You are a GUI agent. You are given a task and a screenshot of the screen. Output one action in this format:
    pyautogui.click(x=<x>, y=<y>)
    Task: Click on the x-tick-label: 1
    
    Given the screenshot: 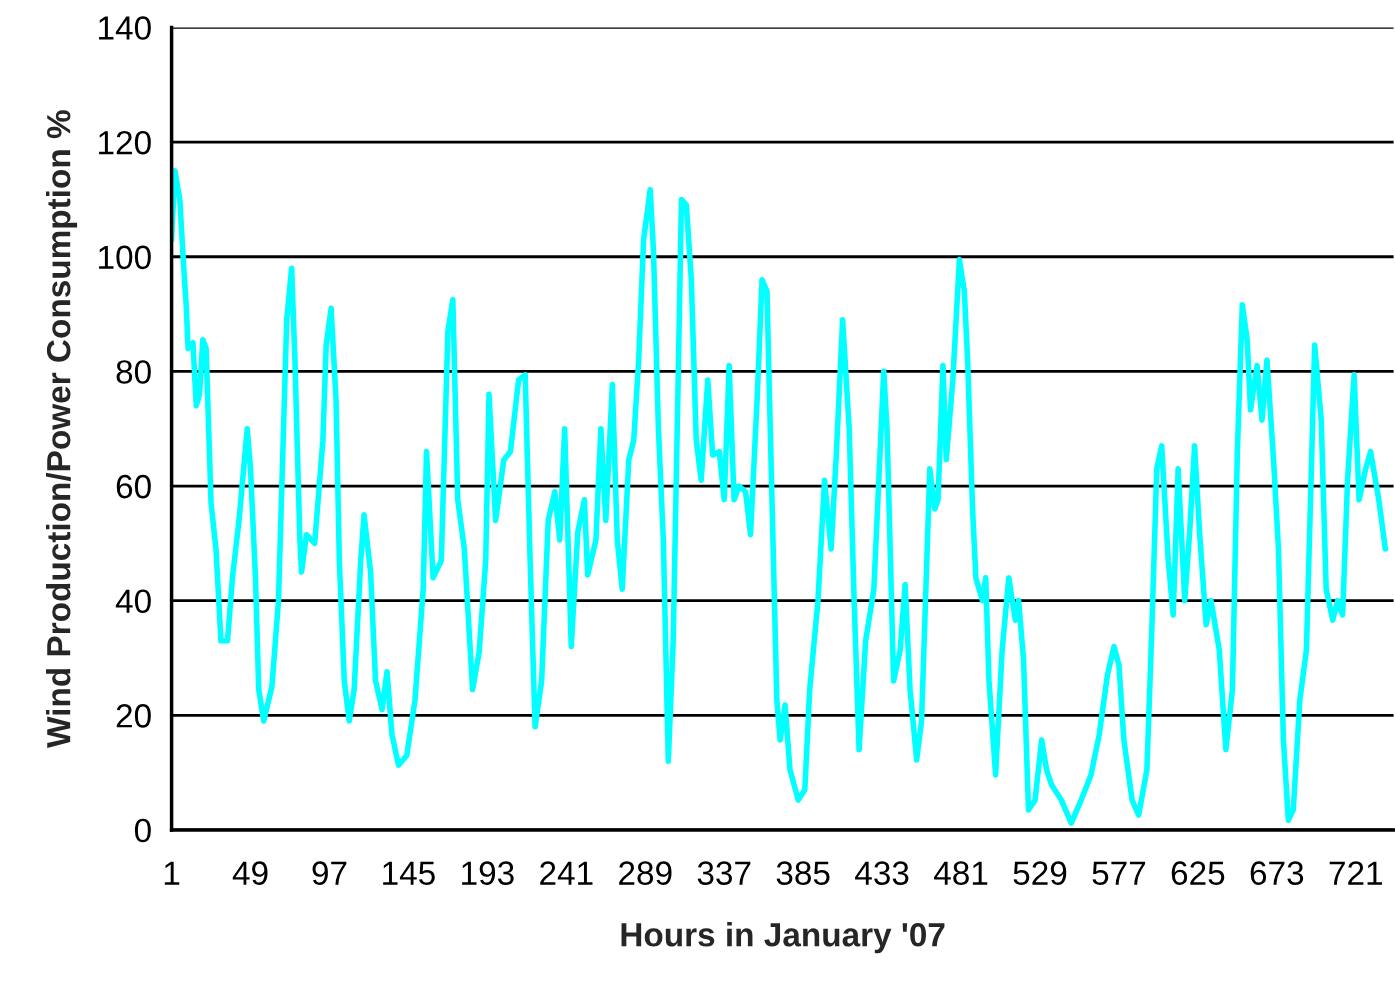 What is the action you would take?
    pyautogui.click(x=172, y=873)
    